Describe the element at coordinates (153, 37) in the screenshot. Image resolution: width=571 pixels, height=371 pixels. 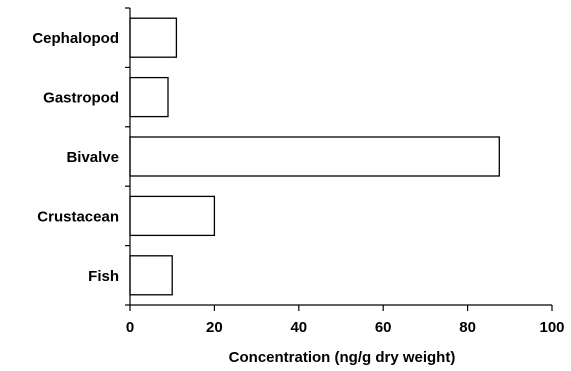
I see `bar-cephalopod` at that location.